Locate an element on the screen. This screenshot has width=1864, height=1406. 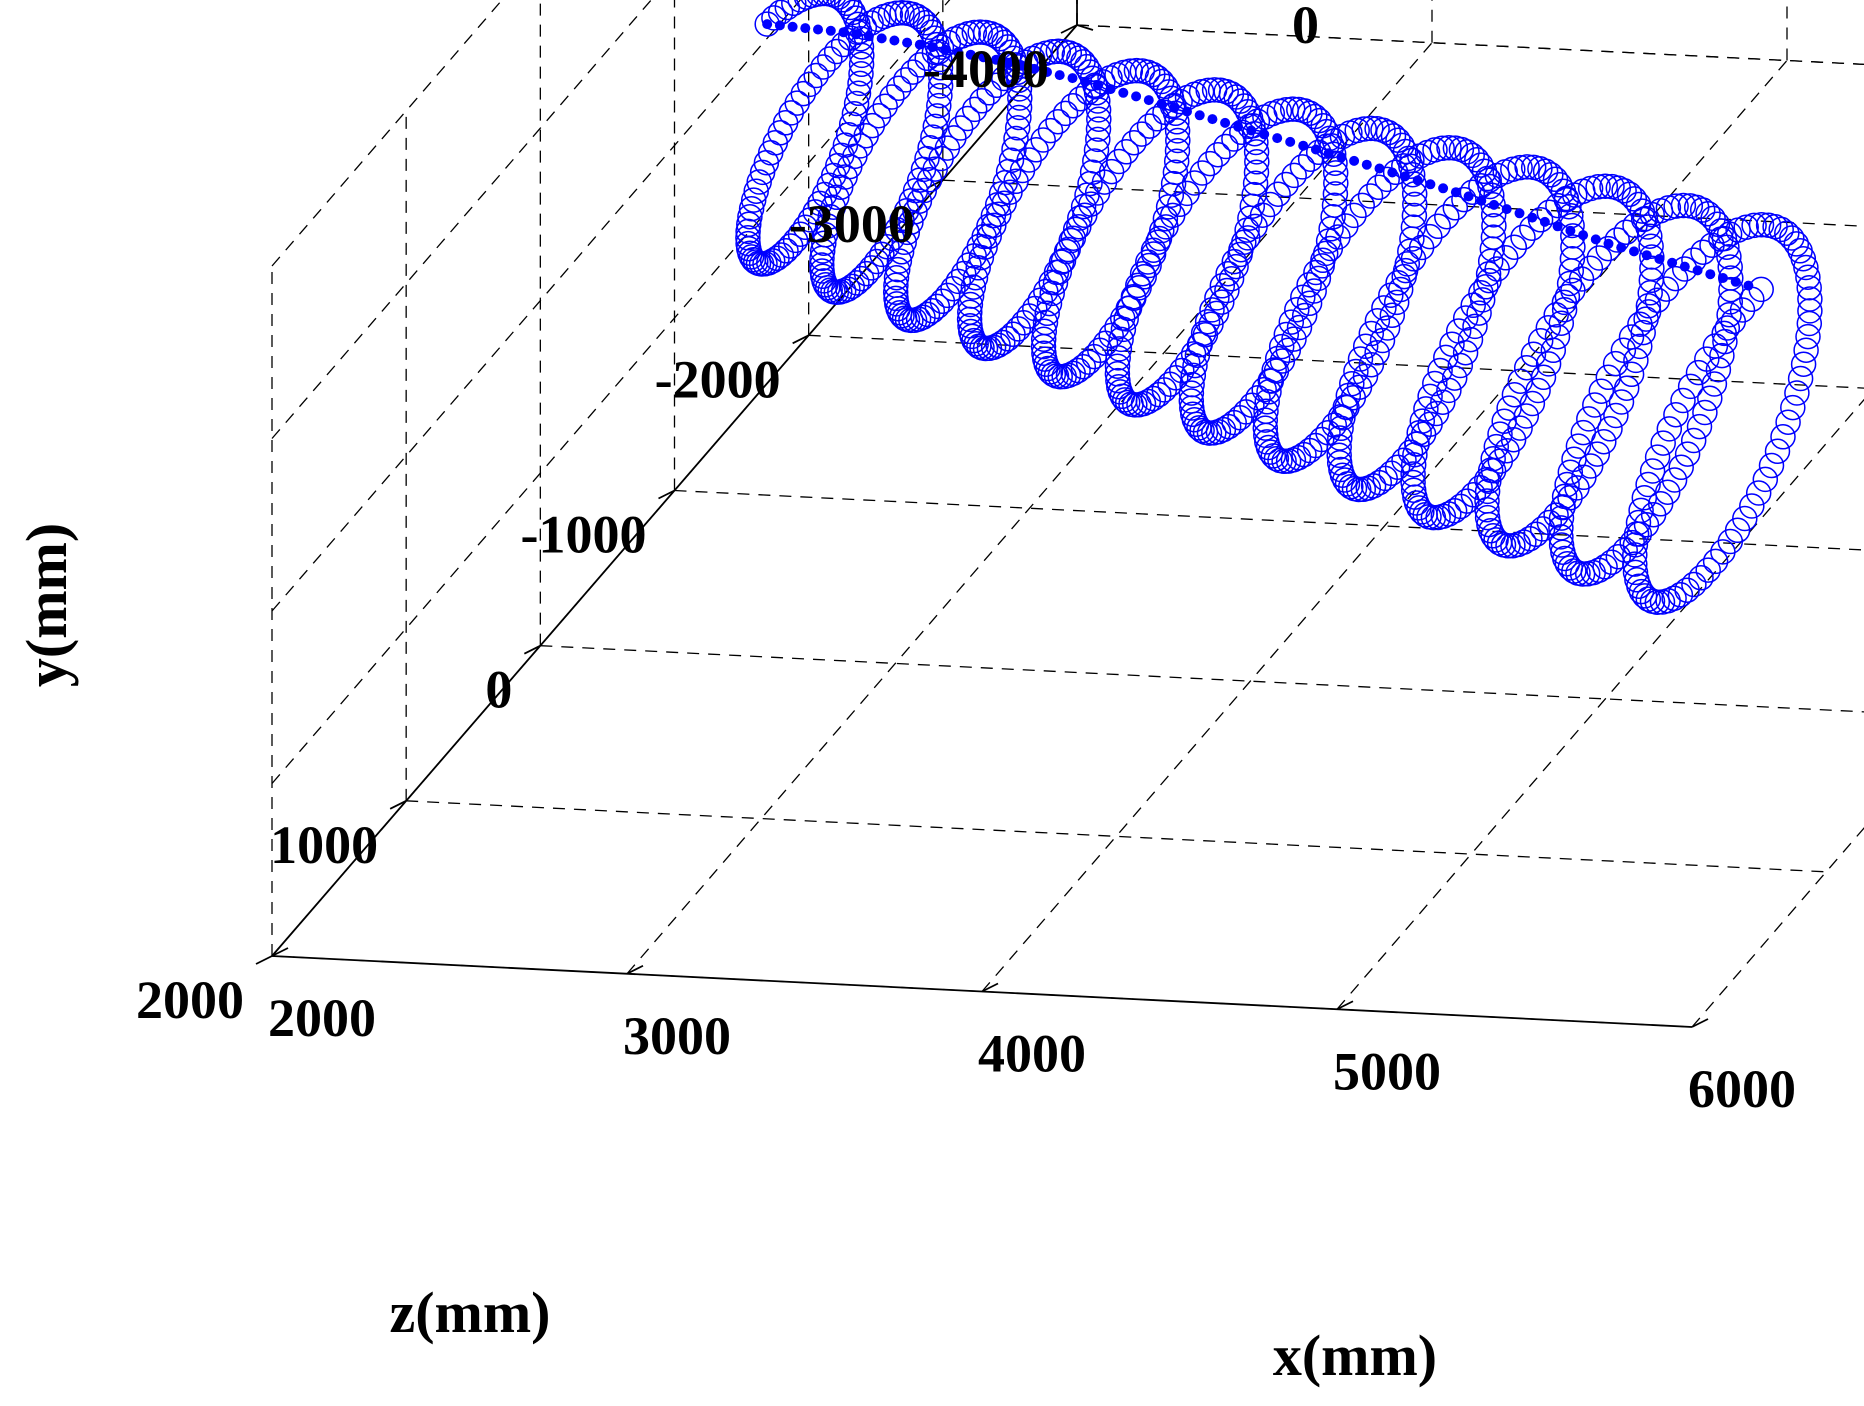
grid-line-backwall-y is located at coordinates (1470, 45).